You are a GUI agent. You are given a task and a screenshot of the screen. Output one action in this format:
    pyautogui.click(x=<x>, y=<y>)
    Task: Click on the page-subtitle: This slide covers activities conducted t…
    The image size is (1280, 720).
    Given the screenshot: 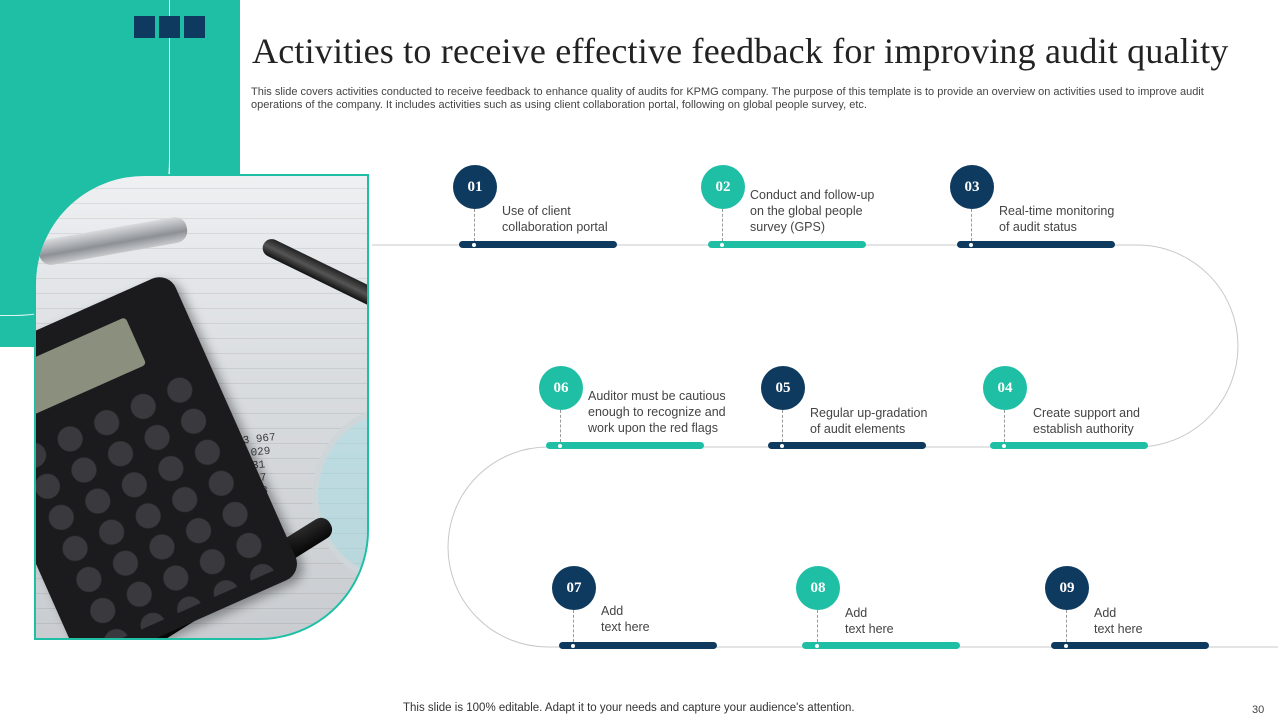 What is the action you would take?
    pyautogui.click(x=727, y=98)
    